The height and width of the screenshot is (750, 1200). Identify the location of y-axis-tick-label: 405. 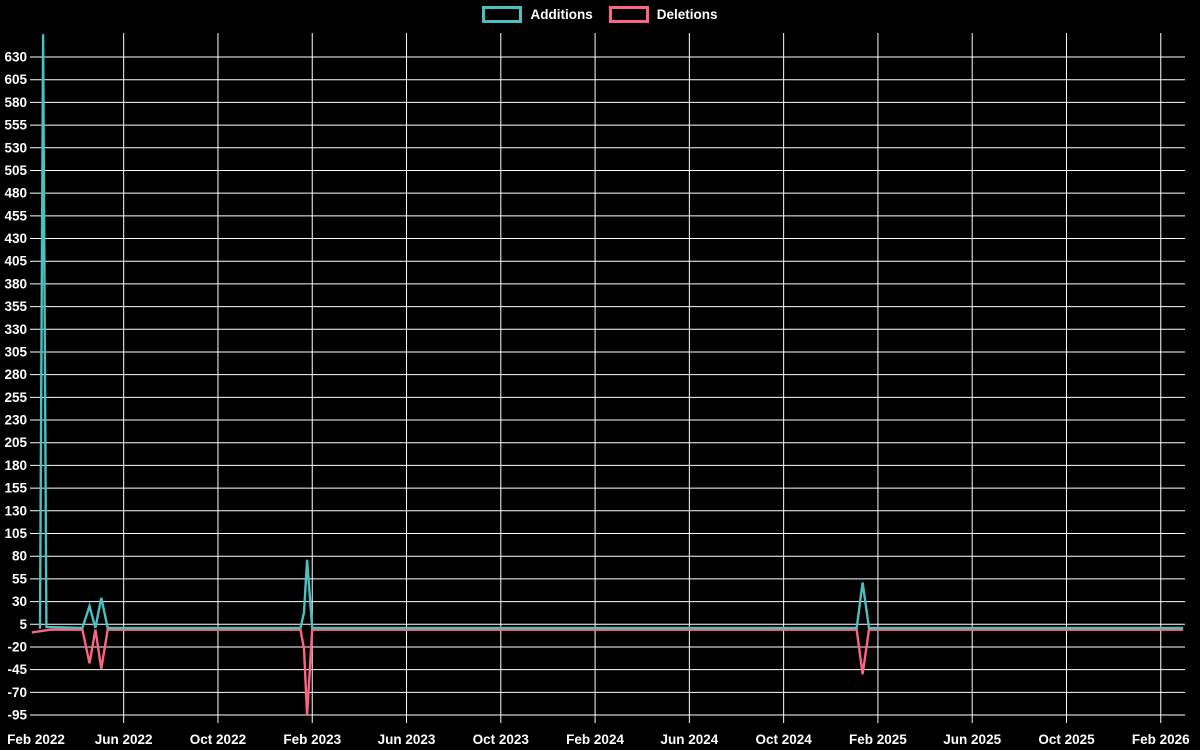
(15, 261).